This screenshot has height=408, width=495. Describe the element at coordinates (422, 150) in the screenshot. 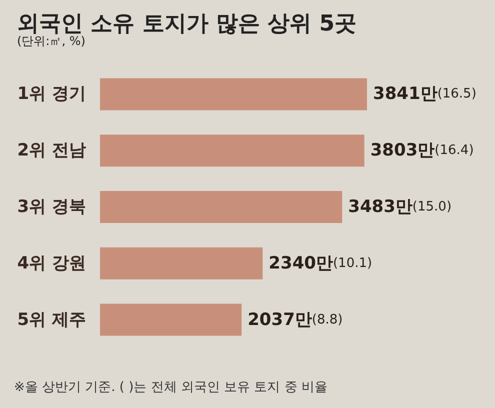

I see `data-label: 3803만(16.4)` at that location.